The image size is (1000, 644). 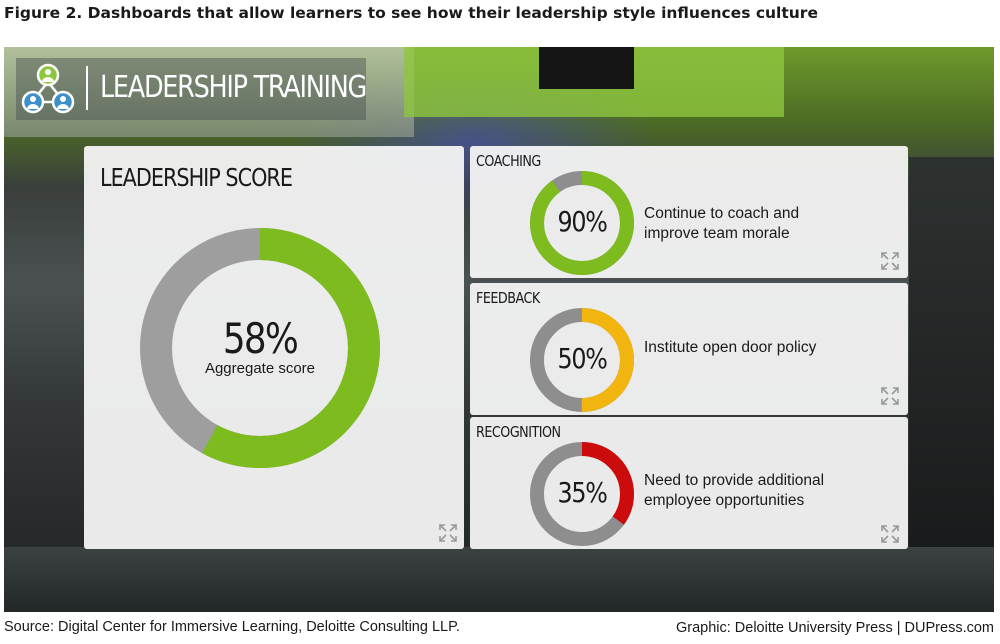 What do you see at coordinates (508, 298) in the screenshot?
I see `metric-title: FEEDBACK` at bounding box center [508, 298].